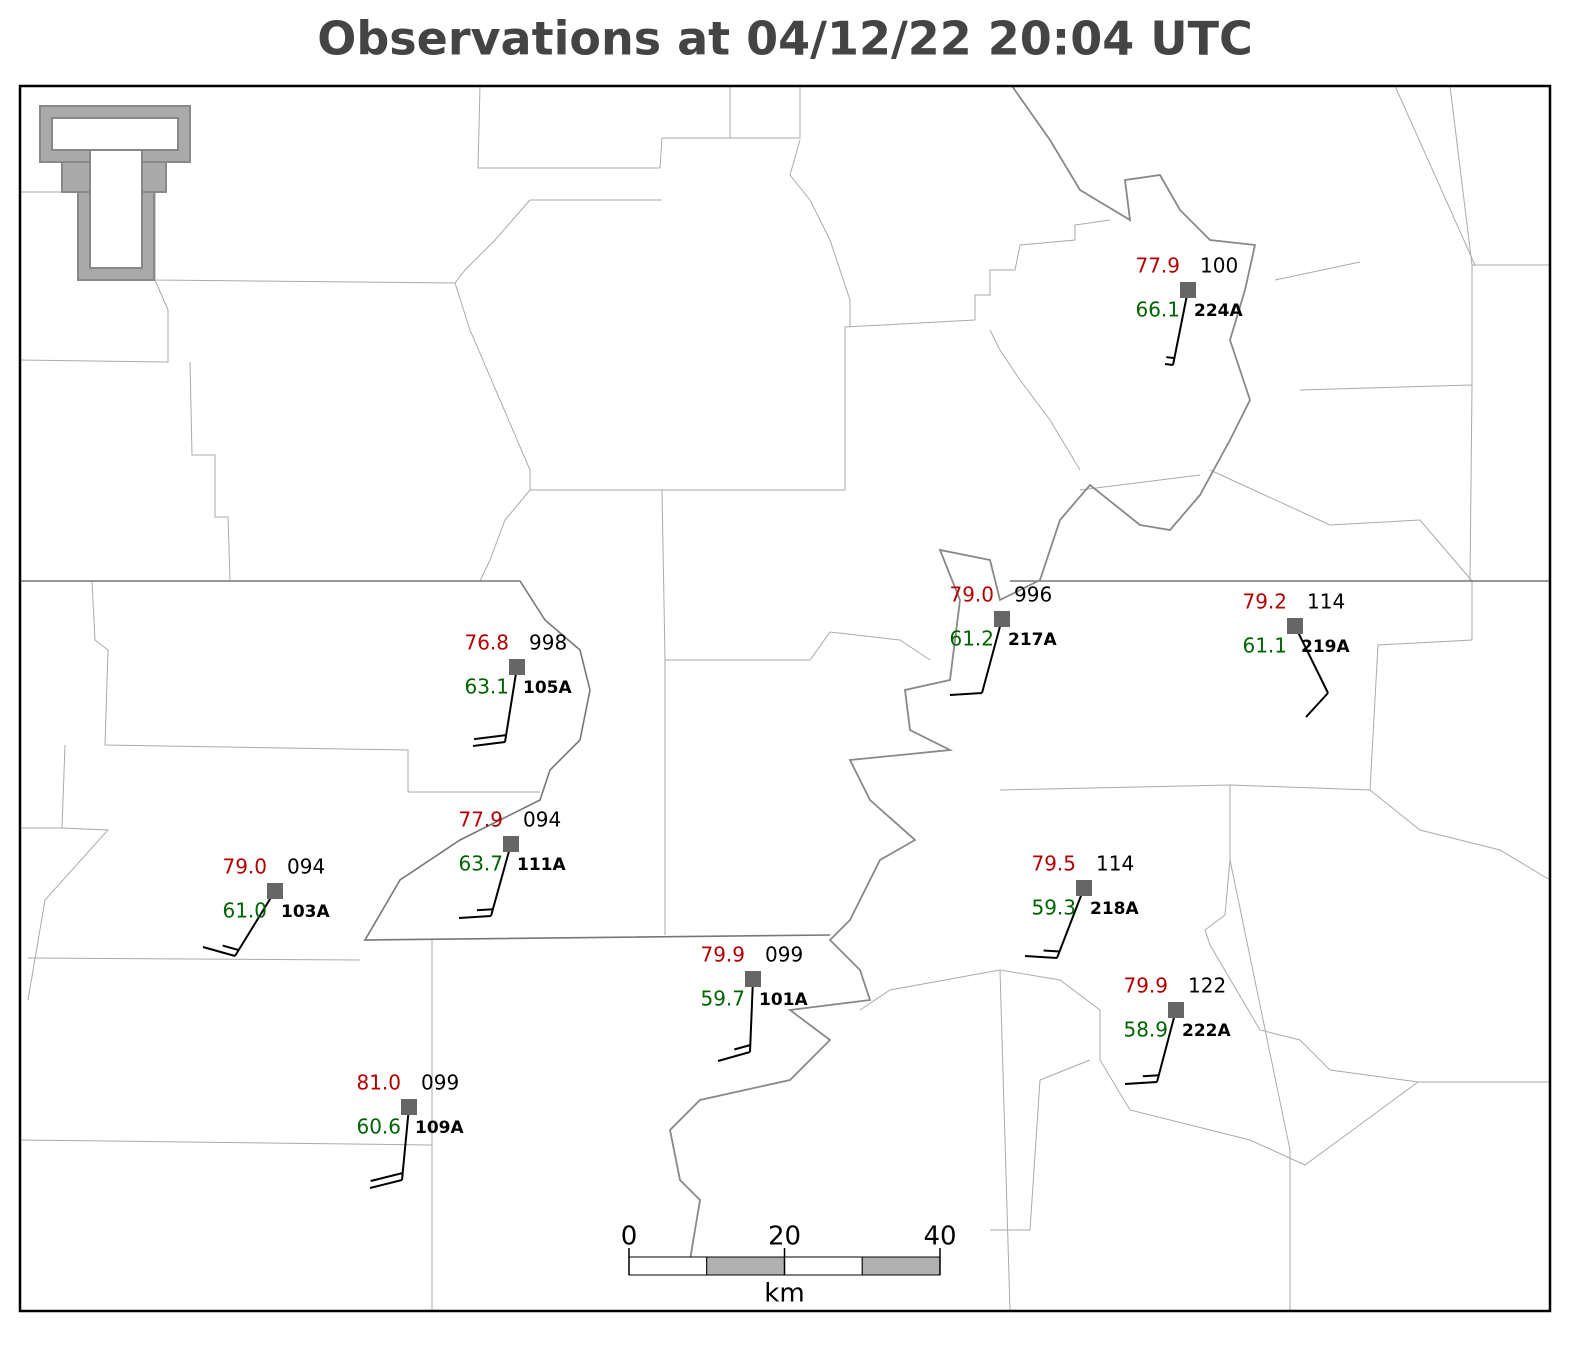  I want to click on station-id: 105A, so click(547, 688).